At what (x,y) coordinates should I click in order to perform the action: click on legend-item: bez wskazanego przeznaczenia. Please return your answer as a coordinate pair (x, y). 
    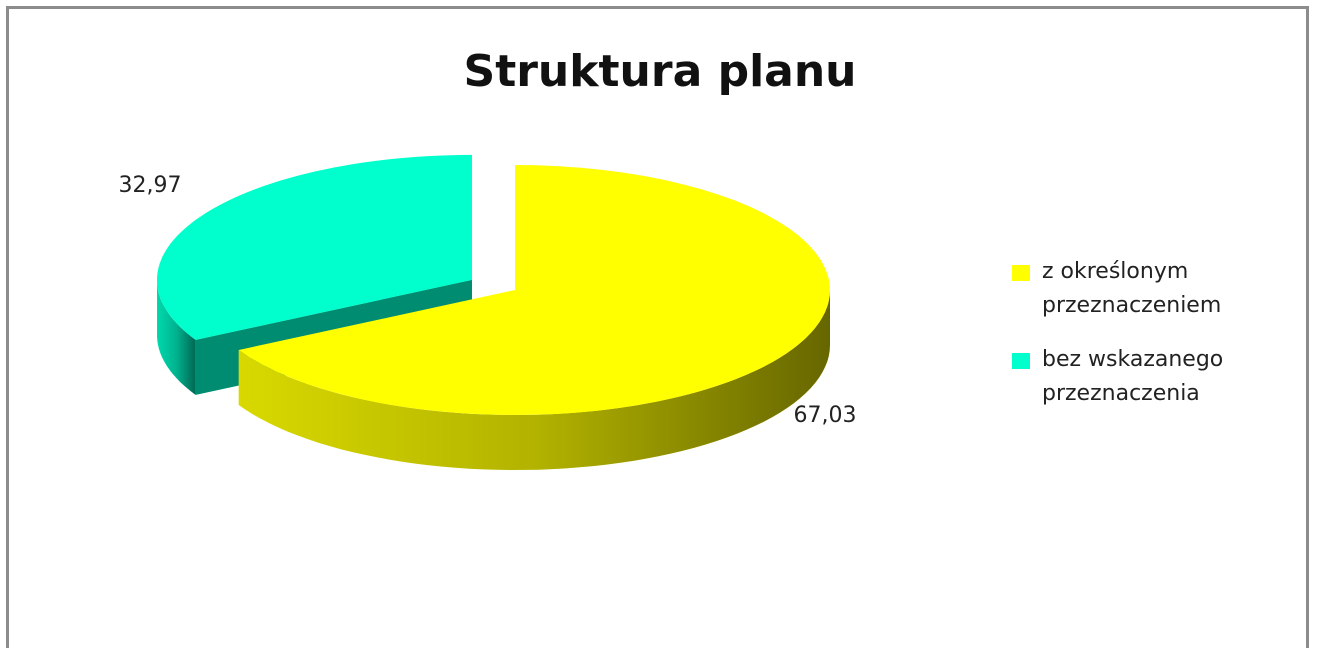
    Looking at the image, I should click on (1137, 377).